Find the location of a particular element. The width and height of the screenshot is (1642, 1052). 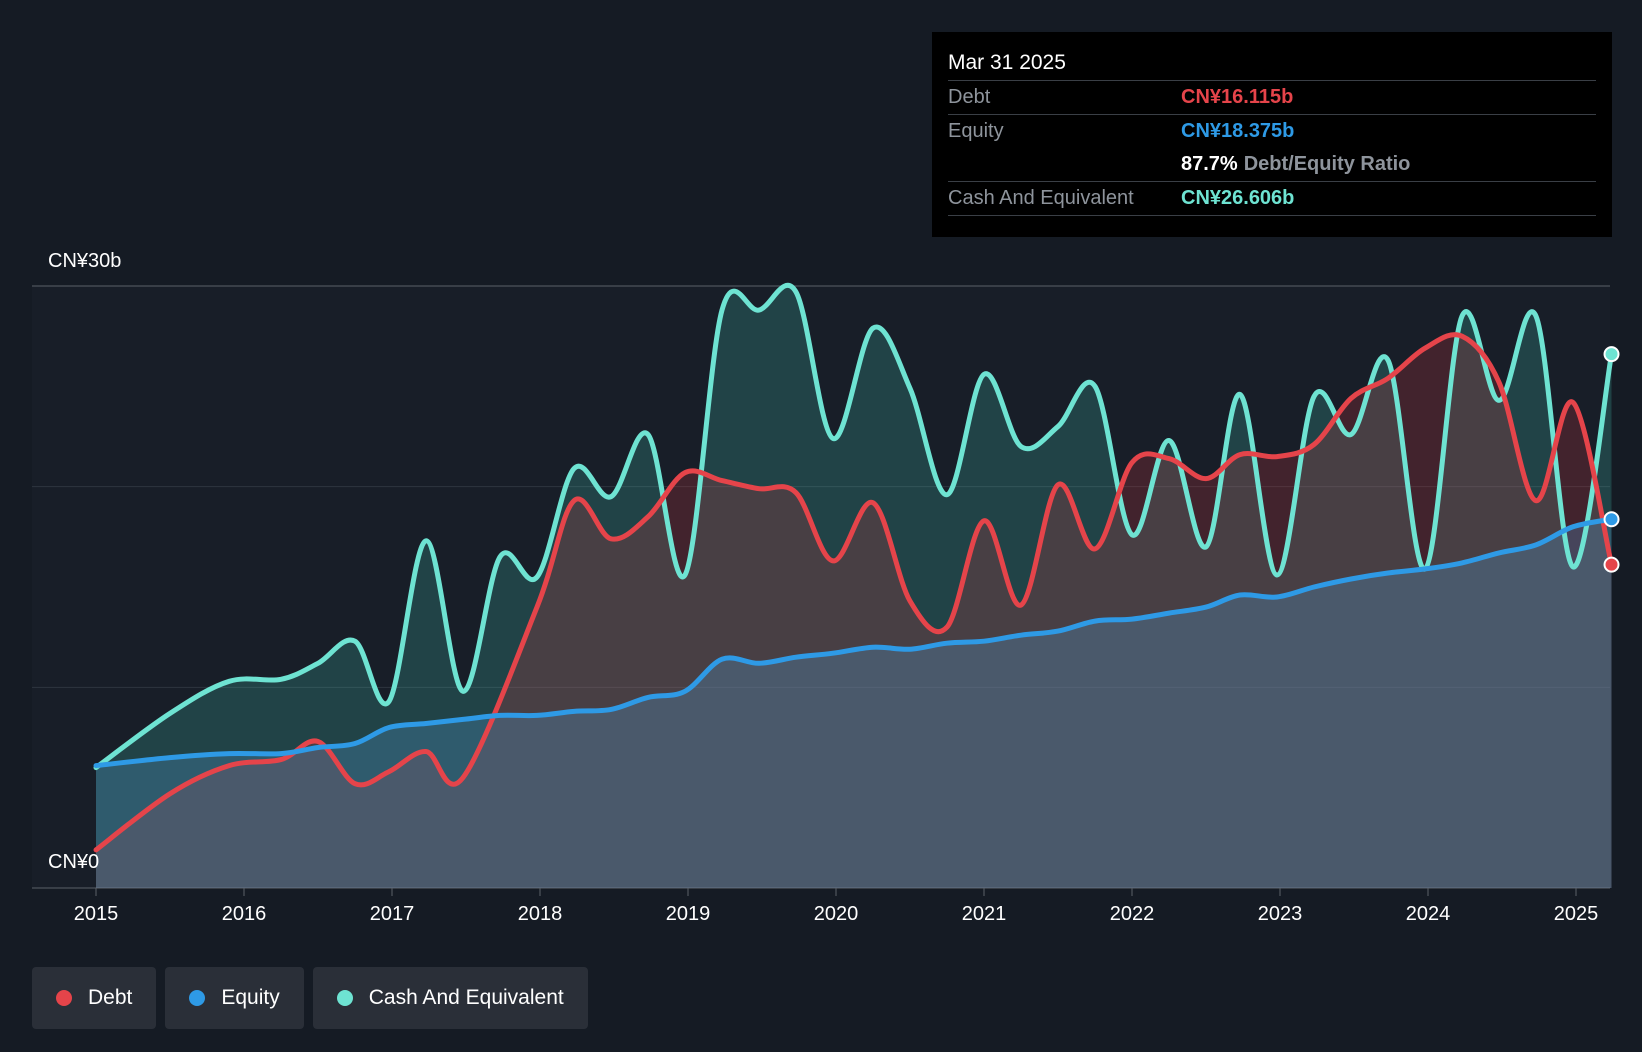

legend-equity-label: Equity is located at coordinates (250, 997).